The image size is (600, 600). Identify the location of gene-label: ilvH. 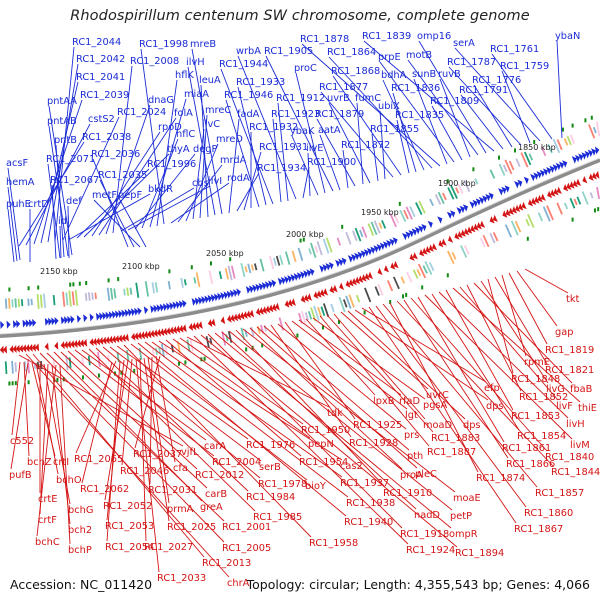
(195, 62).